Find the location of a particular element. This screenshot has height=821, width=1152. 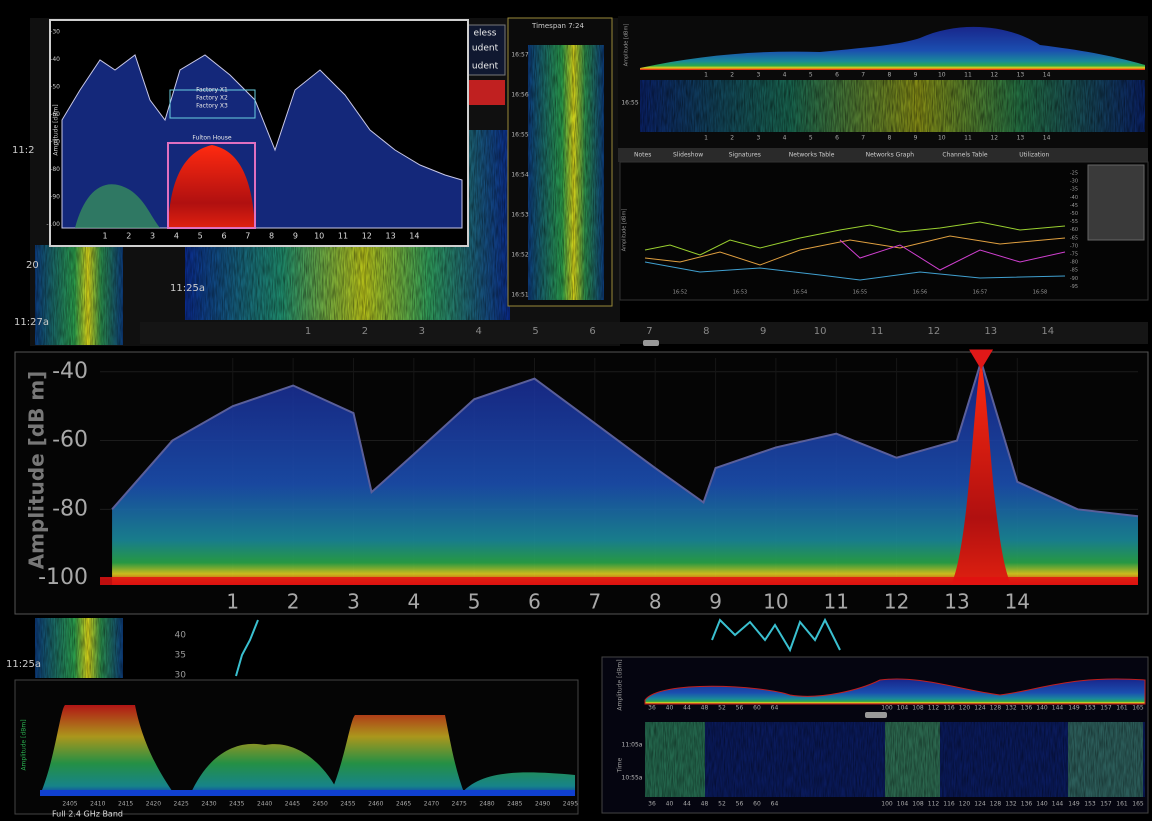

network-label: Factory X2 is located at coordinates (212, 98).